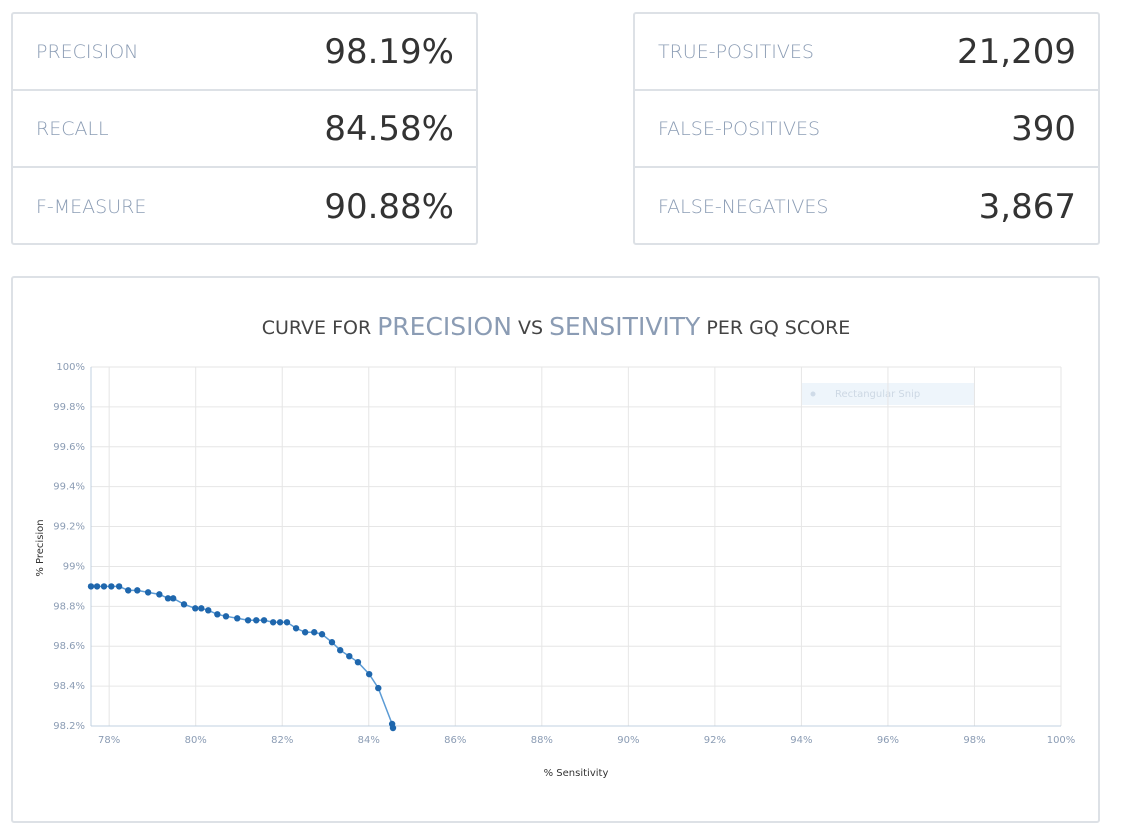 Image resolution: width=1122 pixels, height=840 pixels. I want to click on y-axis-label: % Precision, so click(40, 547).